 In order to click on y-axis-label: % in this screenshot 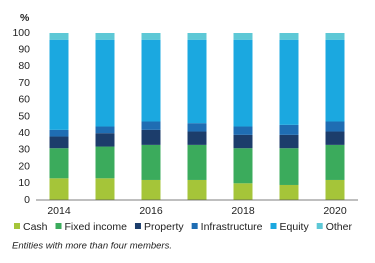, I will do `click(25, 18)`.